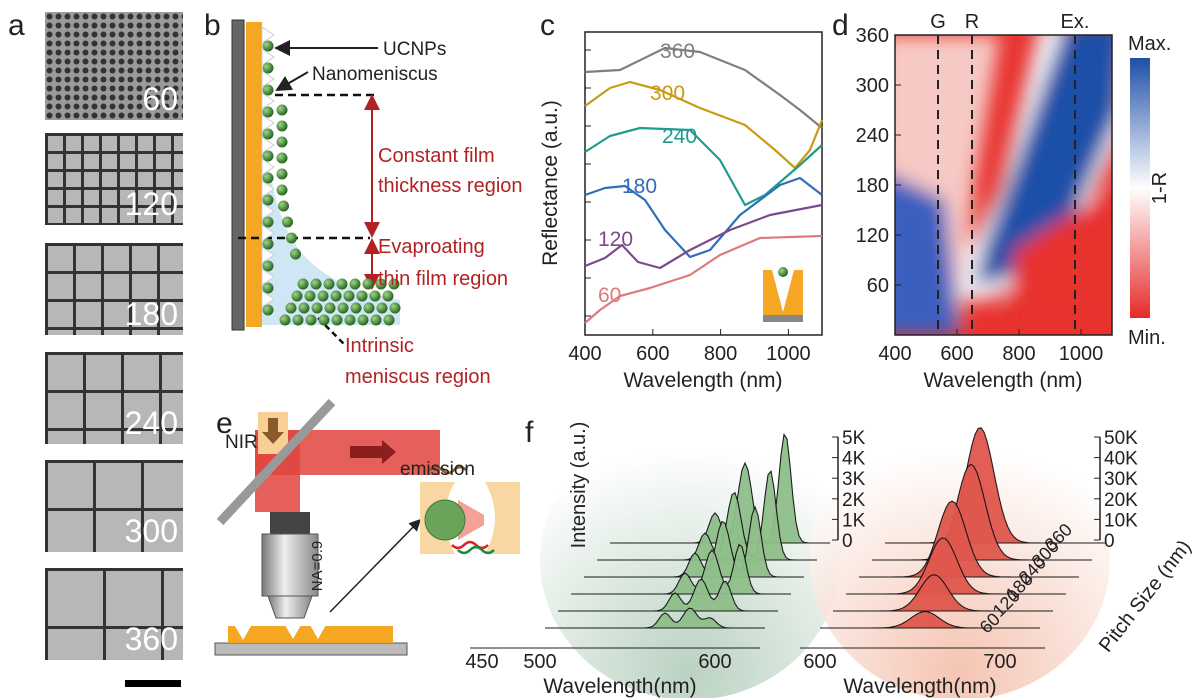 The width and height of the screenshot is (1202, 698). I want to click on x-tick-label: 800, so click(1018, 354).